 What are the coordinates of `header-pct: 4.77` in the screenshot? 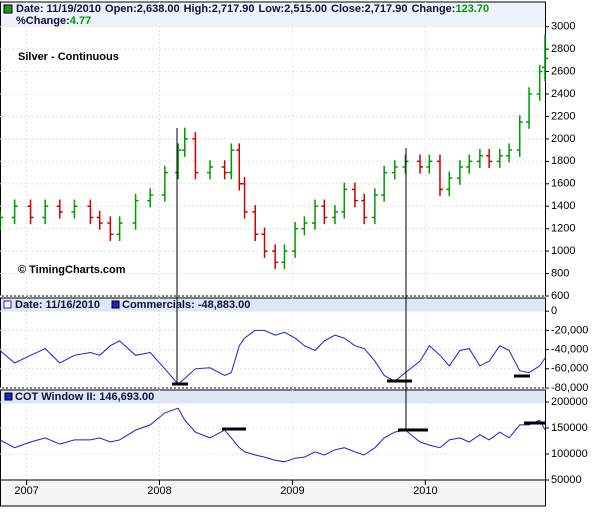 It's located at (80, 21).